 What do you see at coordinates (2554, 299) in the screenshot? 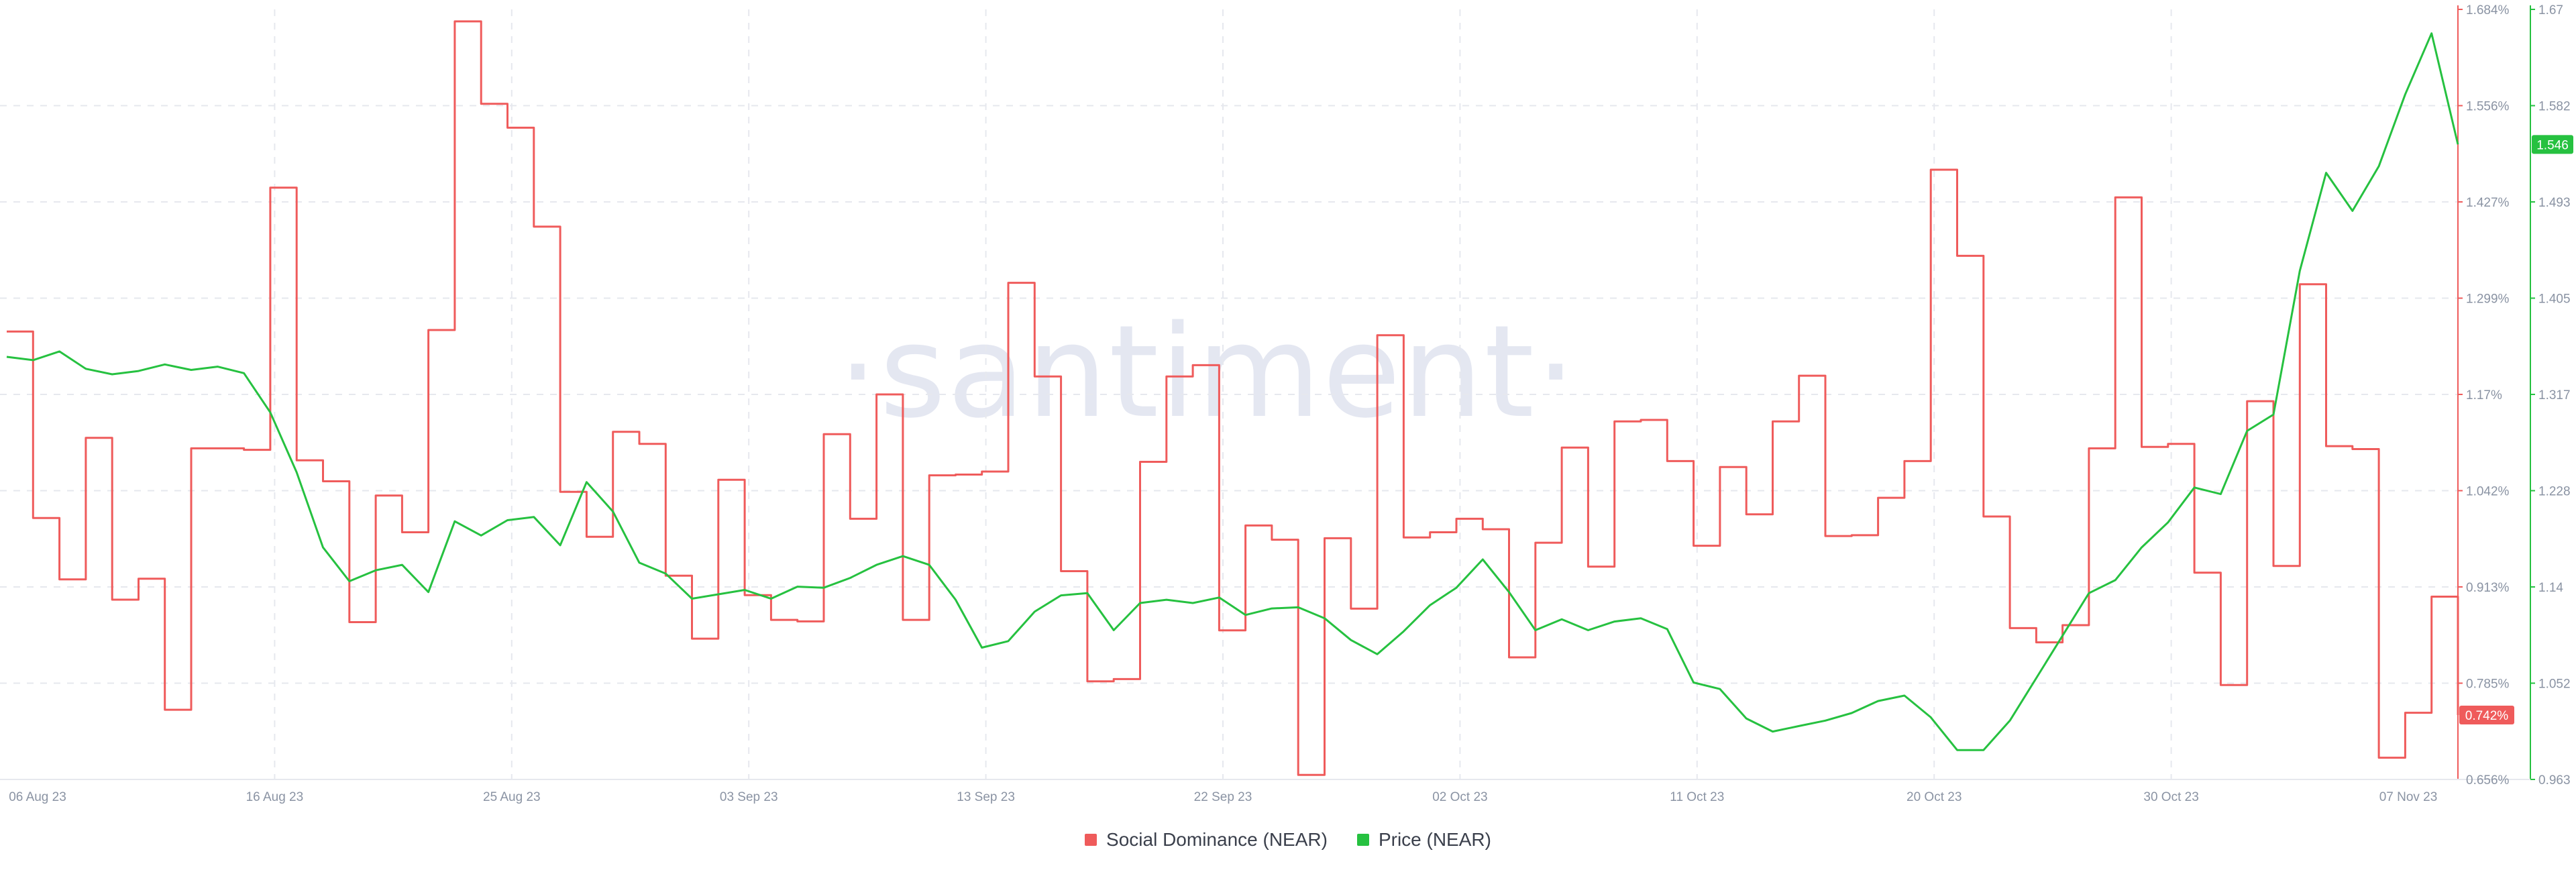
I see `right-axis-tick-label: 1.405` at bounding box center [2554, 299].